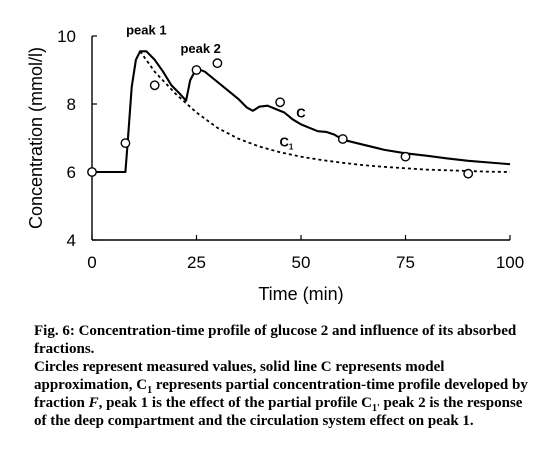 The image size is (541, 466). I want to click on annotation-label: C, so click(301, 113).